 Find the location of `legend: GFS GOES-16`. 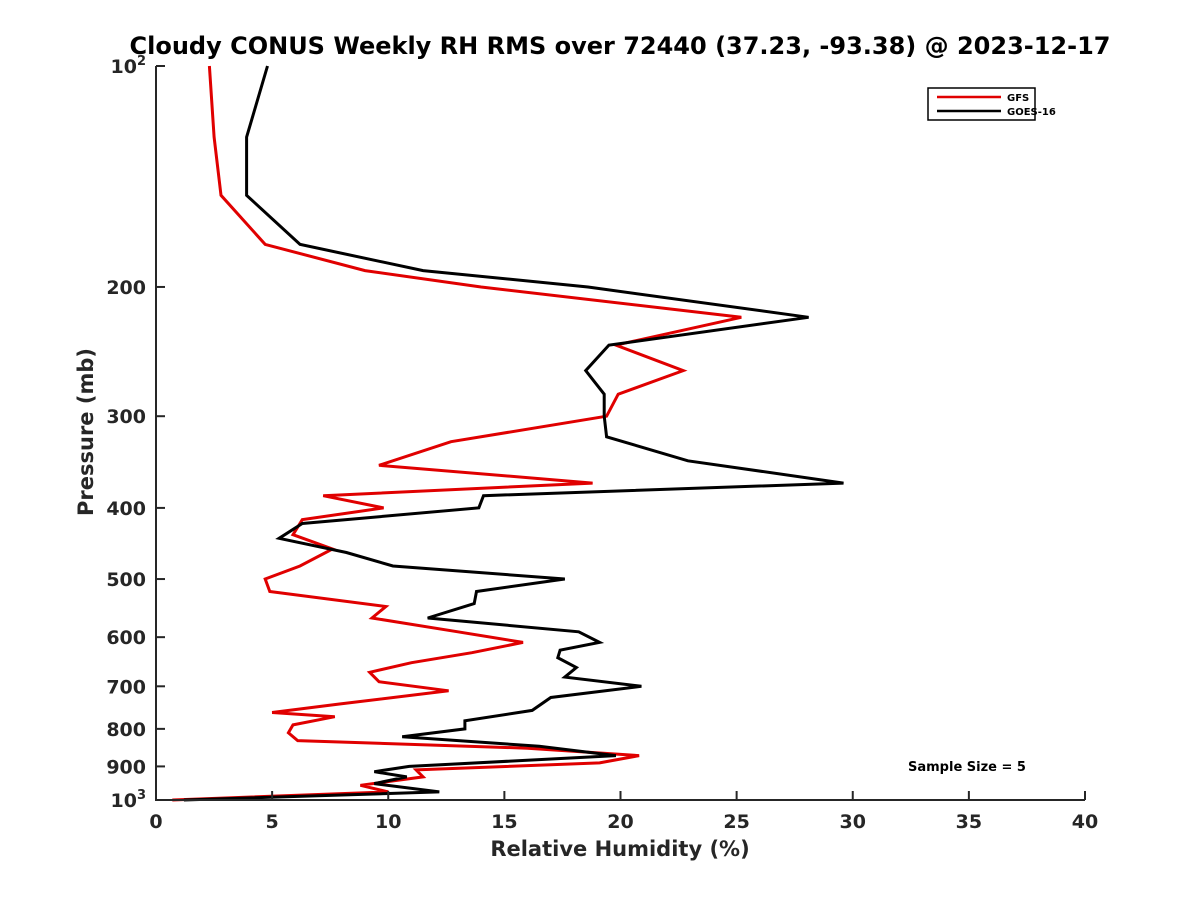

legend: GFS GOES-16 is located at coordinates (991, 104).